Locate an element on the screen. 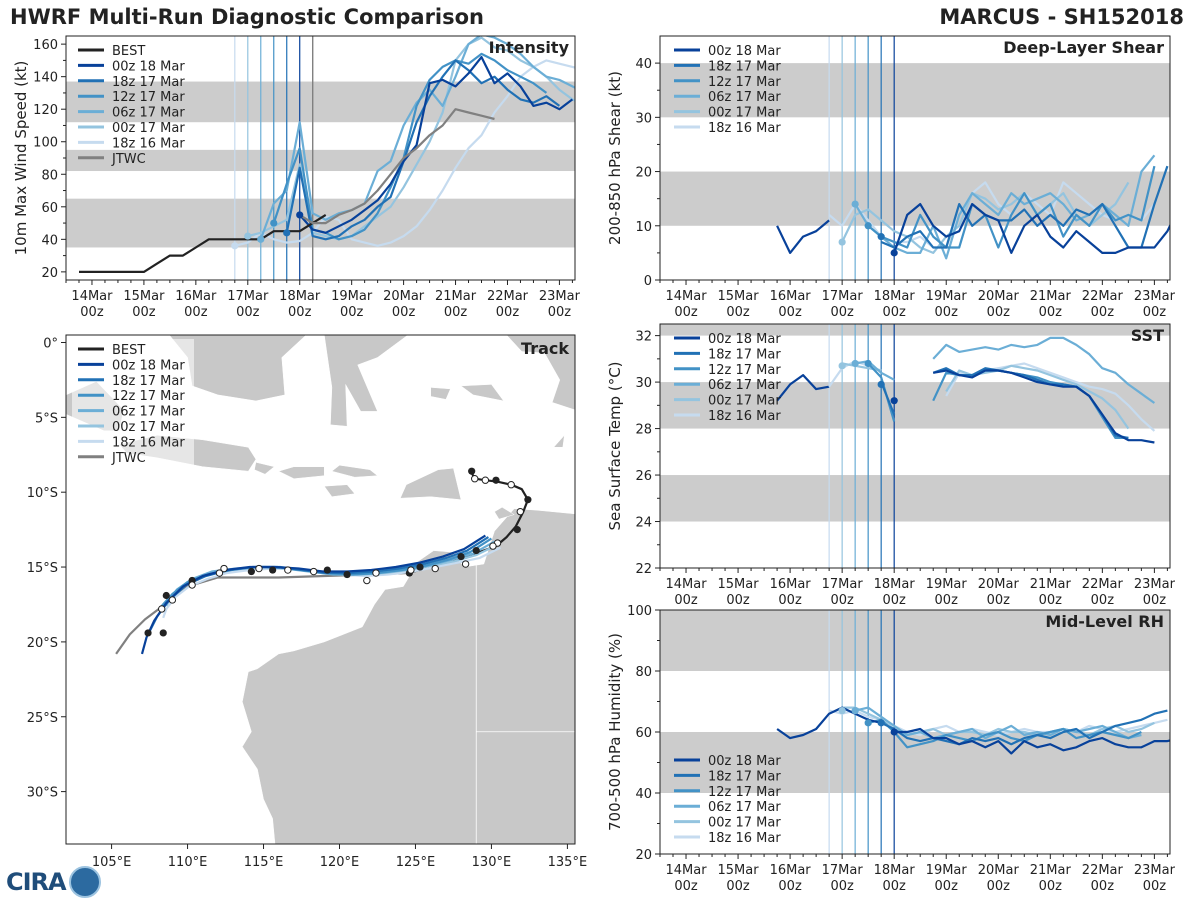  legend-backdrop is located at coordinates (133, 404).